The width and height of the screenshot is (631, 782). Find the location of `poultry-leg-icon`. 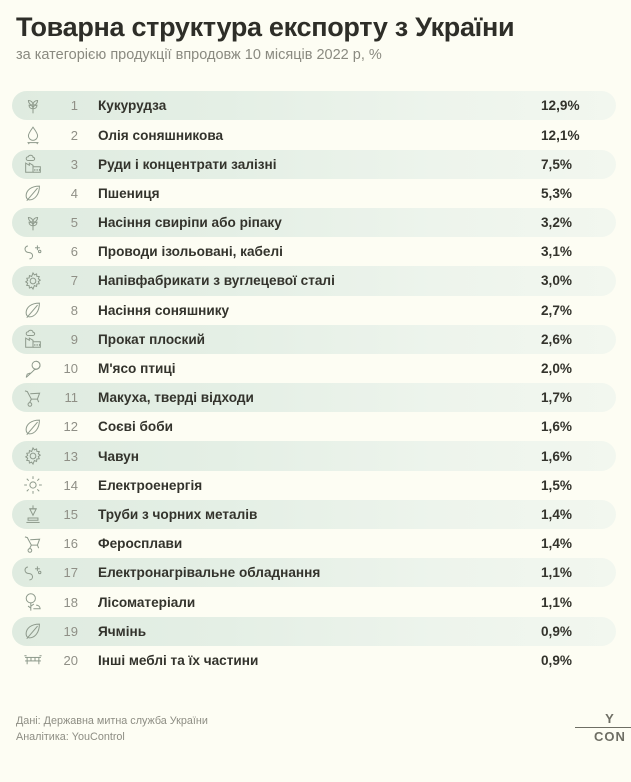

poultry-leg-icon is located at coordinates (33, 369).